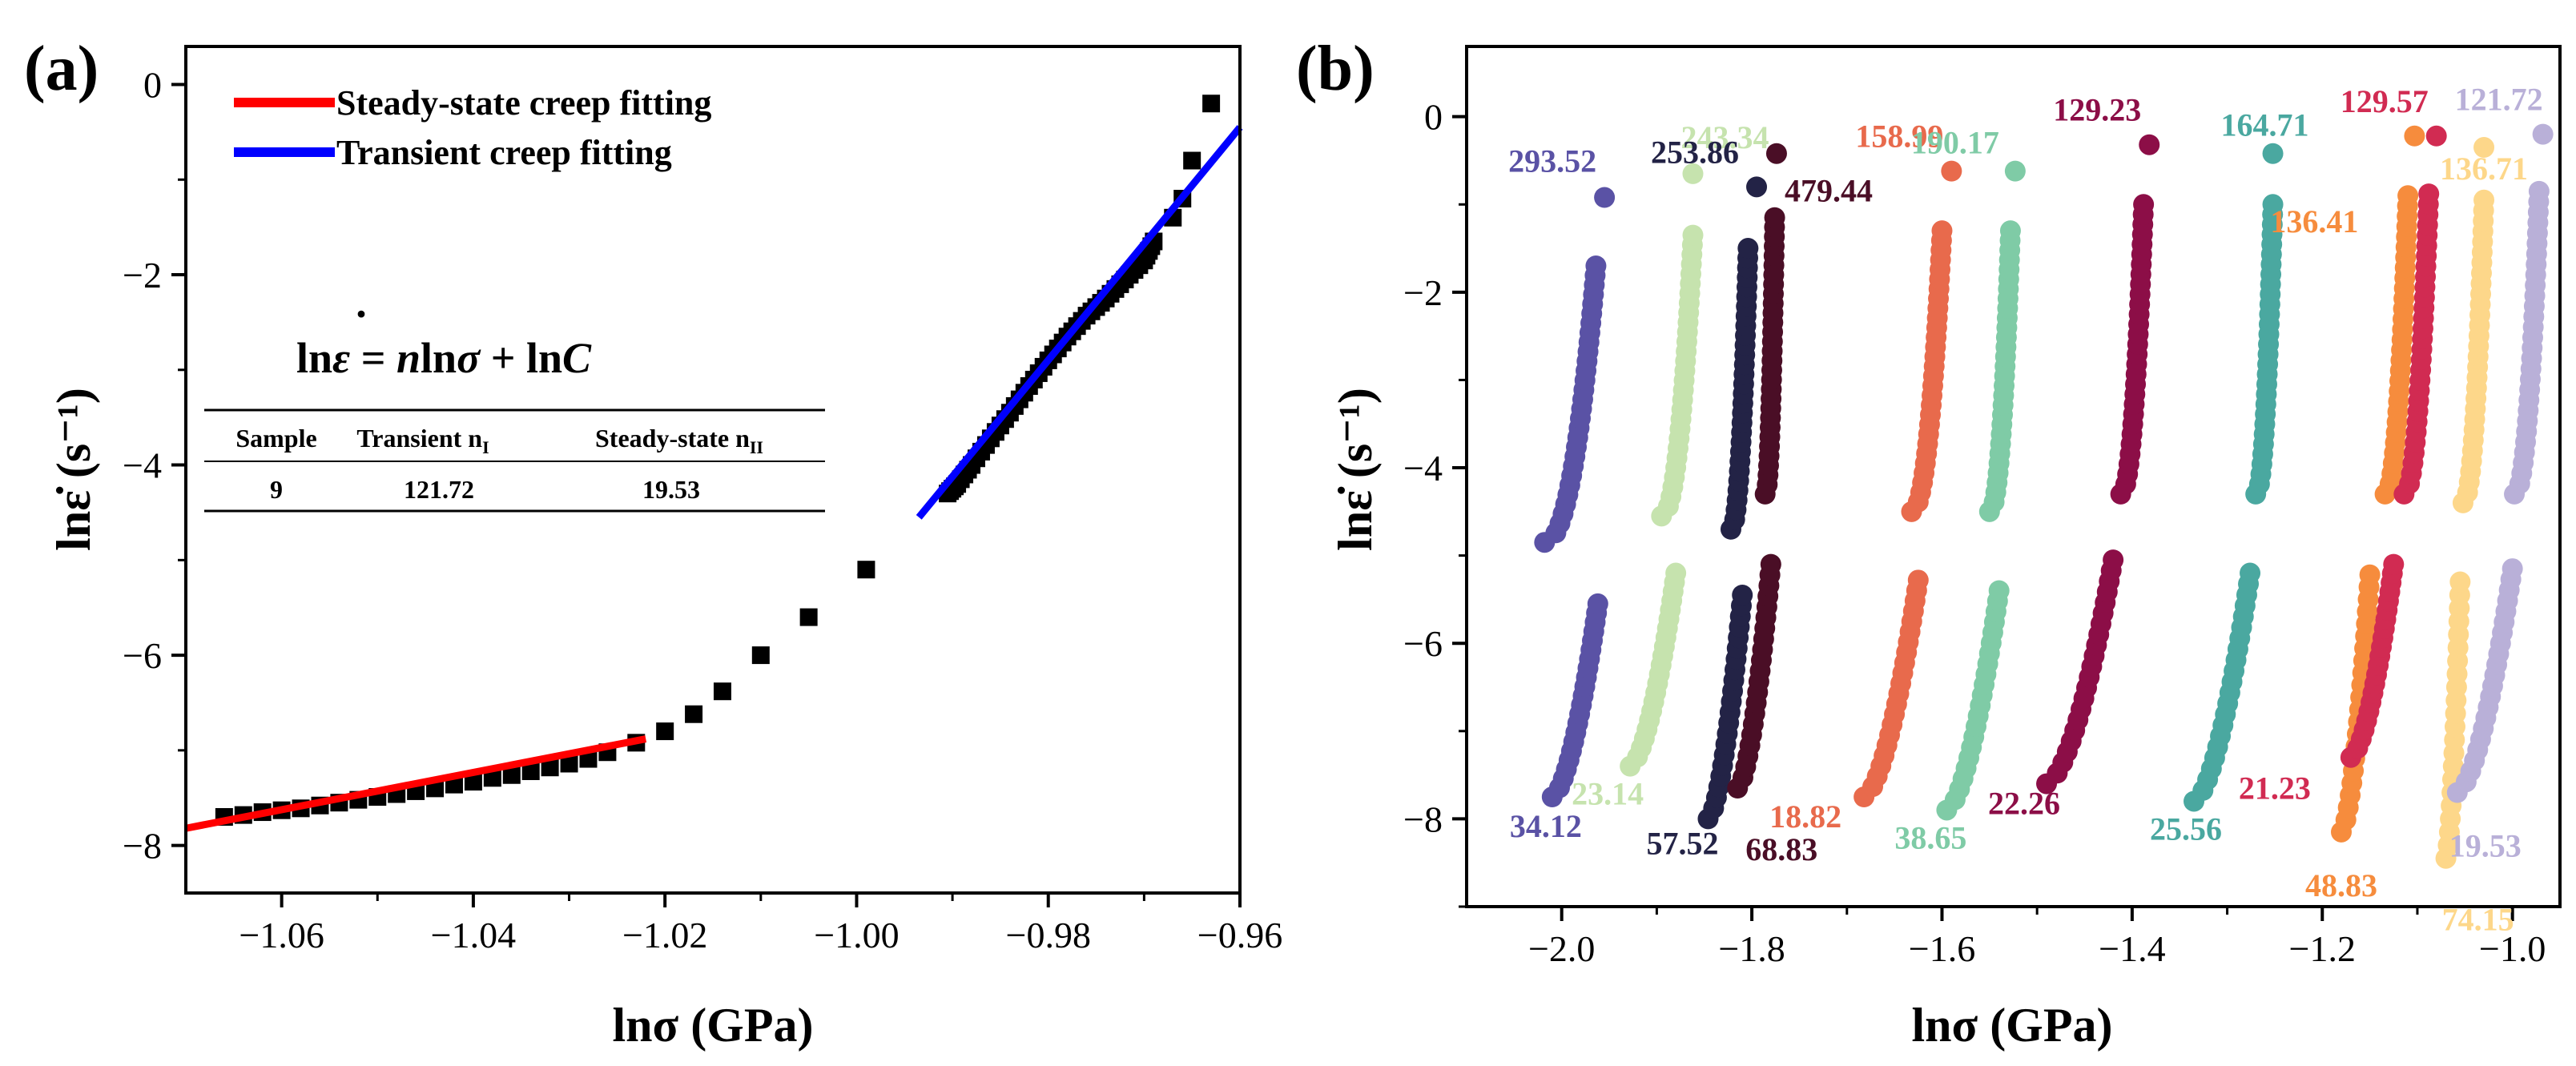 The width and height of the screenshot is (2576, 1066). I want to click on table-sub-transient: I, so click(485, 447).